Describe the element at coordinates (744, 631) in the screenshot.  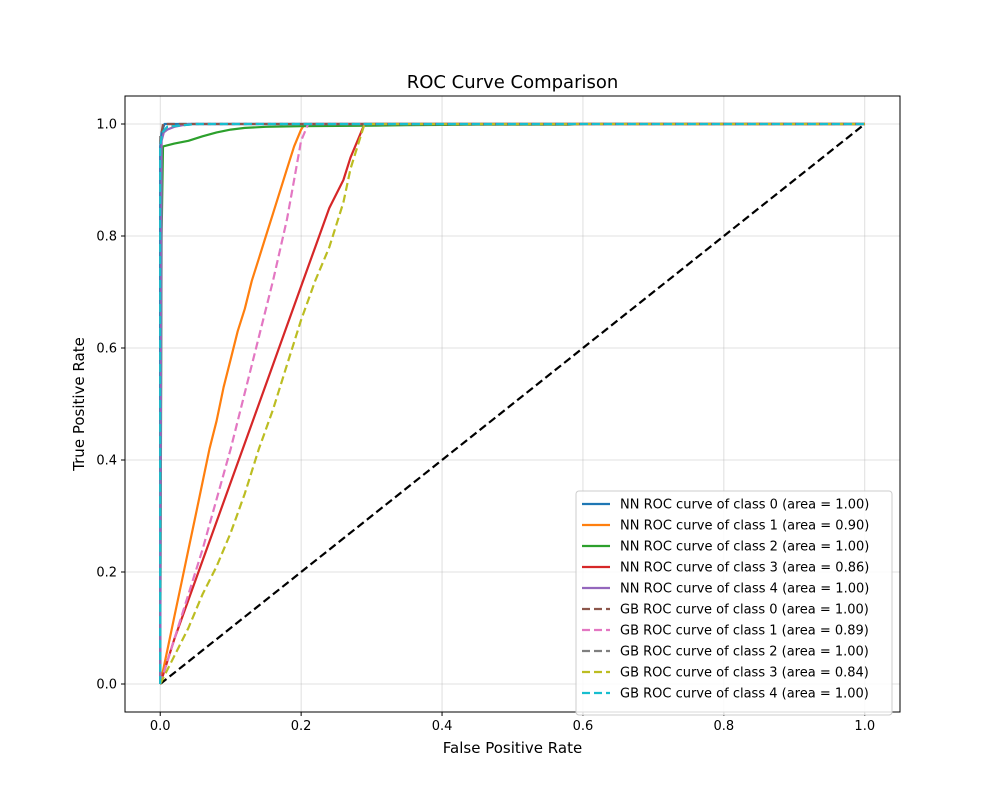
I see `legend-label-6: GB ROC curve of class 1 (area = 0.89)` at that location.